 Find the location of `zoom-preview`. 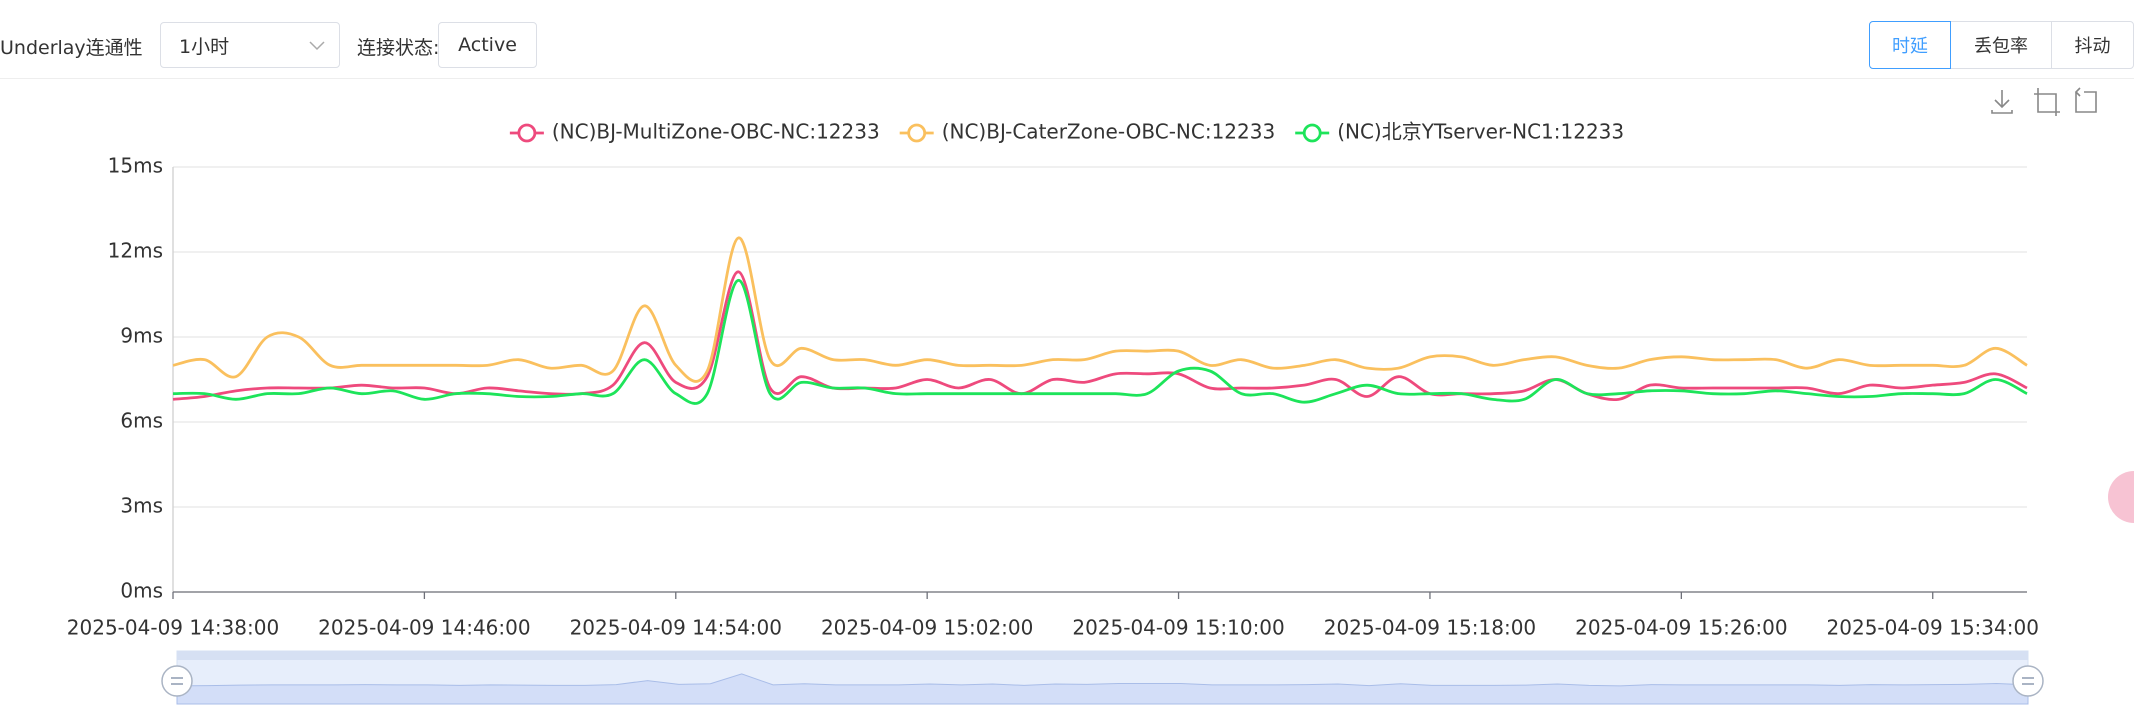

zoom-preview is located at coordinates (1102, 689).